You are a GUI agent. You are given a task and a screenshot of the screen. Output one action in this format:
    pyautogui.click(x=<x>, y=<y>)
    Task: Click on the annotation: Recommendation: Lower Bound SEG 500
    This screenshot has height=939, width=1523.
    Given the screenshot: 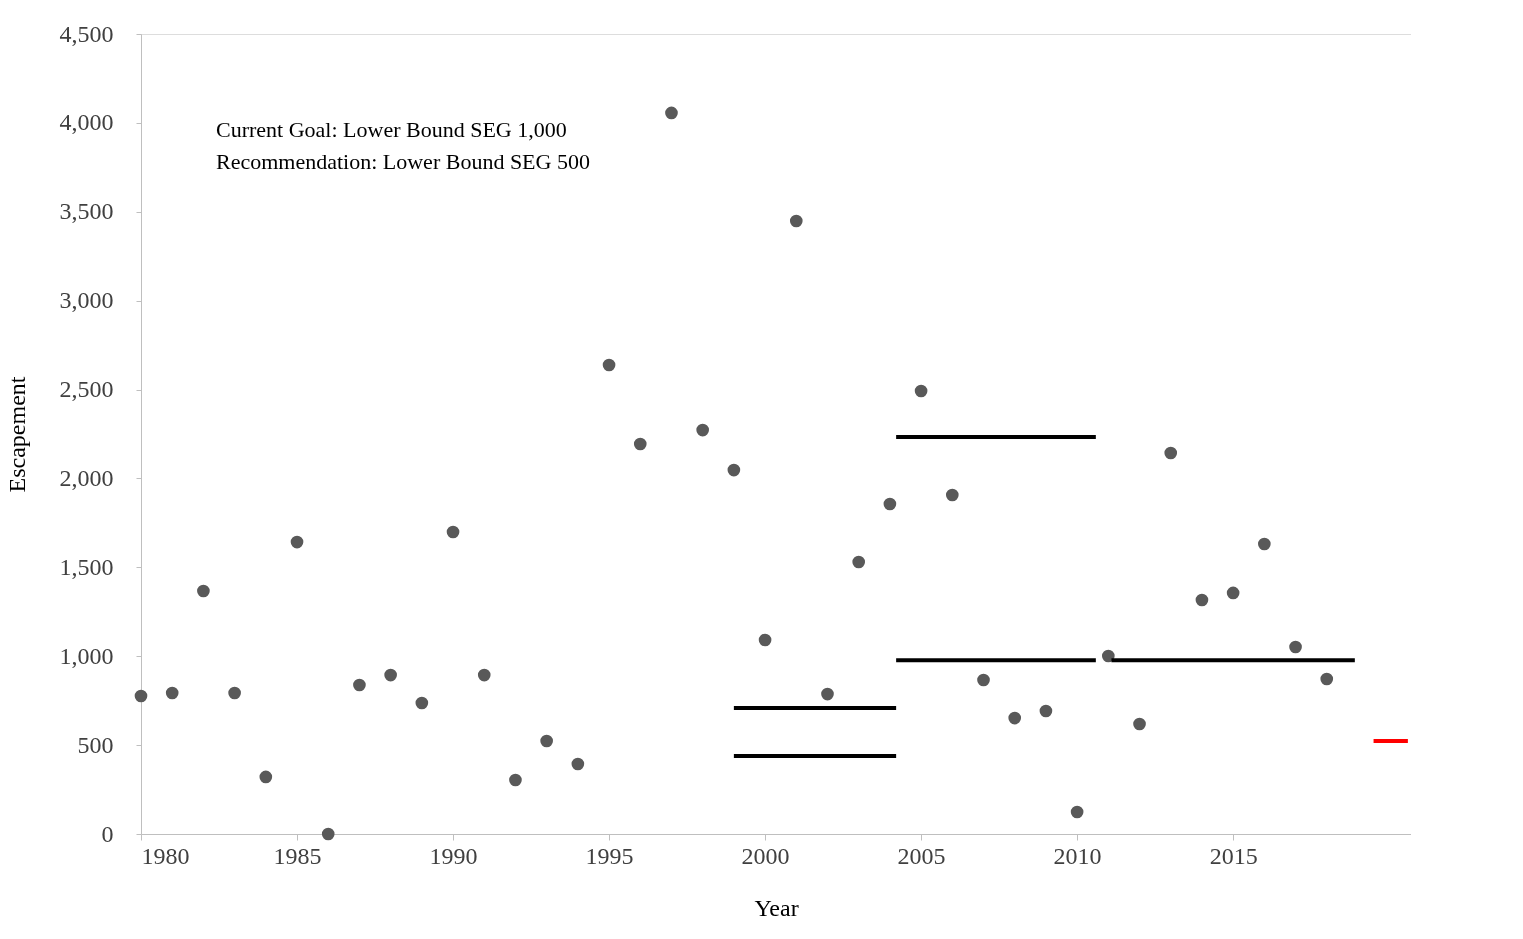 What is the action you would take?
    pyautogui.click(x=403, y=161)
    